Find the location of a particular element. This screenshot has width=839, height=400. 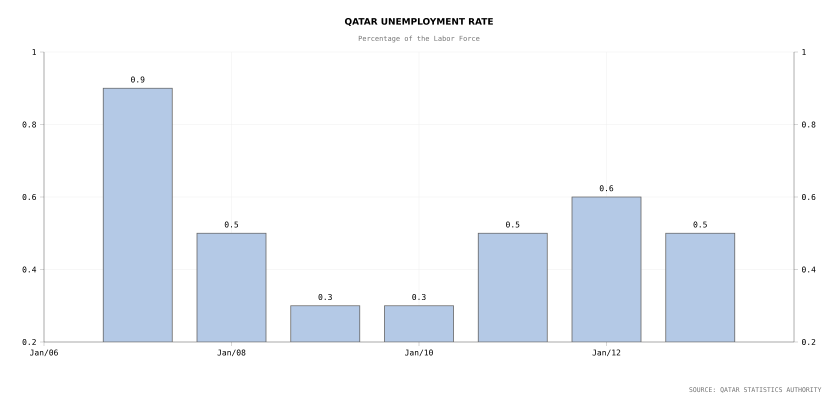

chart-title: QATAR UNEMPLOYMENT RATE is located at coordinates (418, 22).